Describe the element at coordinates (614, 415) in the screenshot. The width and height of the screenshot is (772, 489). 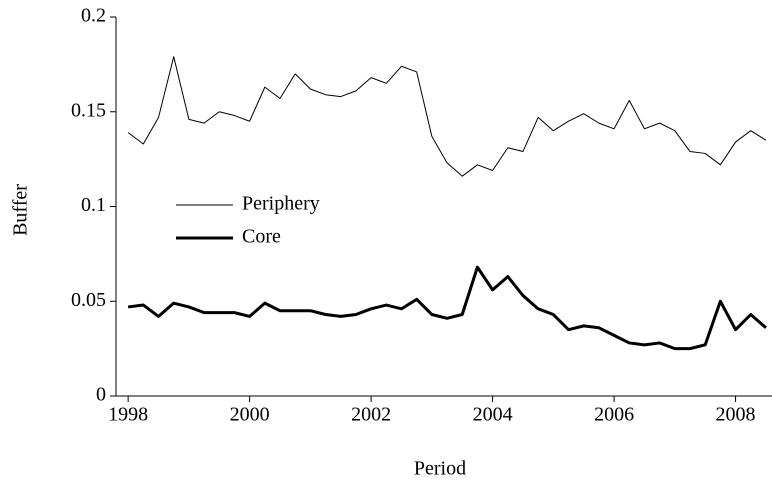
I see `x-tick-label: 2006` at that location.